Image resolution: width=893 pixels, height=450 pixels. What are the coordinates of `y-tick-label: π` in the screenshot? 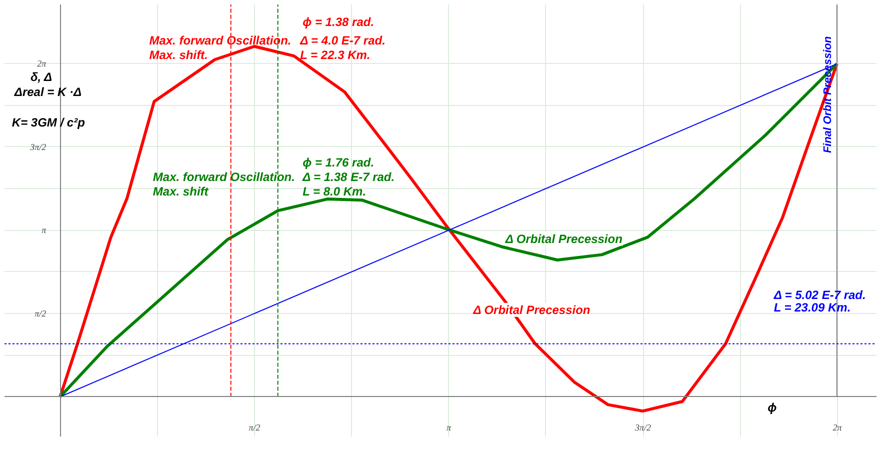 It's located at (44, 230).